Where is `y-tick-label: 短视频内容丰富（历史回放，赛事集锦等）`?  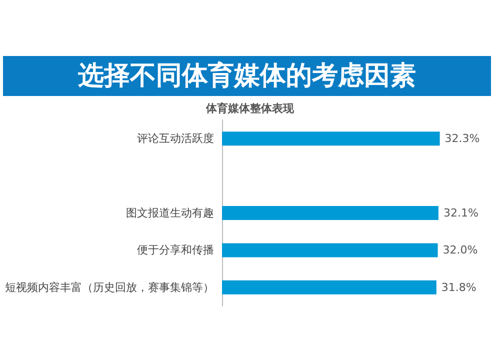
y-tick-label: 短视频内容丰富（历史回放，赛事集锦等） is located at coordinates (109, 287).